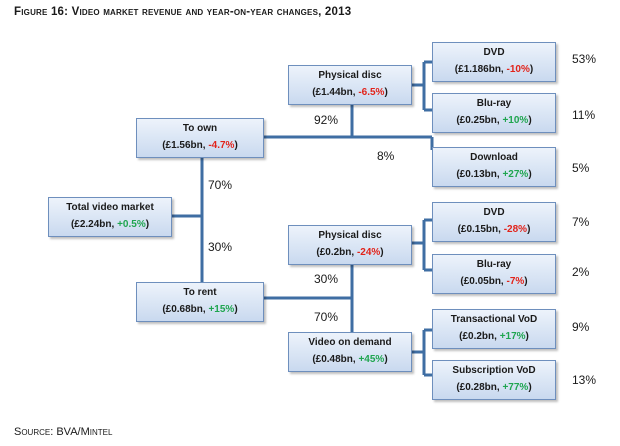  I want to click on change-value: -6.5%, so click(371, 92).